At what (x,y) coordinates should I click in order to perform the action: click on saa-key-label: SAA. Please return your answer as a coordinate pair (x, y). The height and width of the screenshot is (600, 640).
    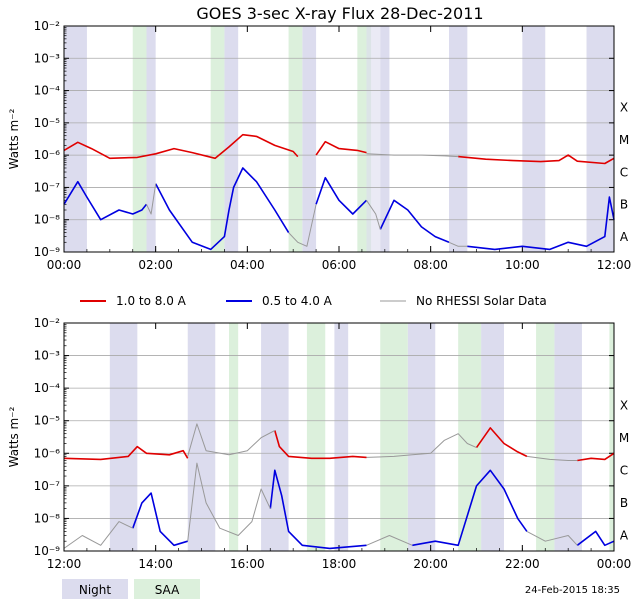
    Looking at the image, I should click on (167, 590).